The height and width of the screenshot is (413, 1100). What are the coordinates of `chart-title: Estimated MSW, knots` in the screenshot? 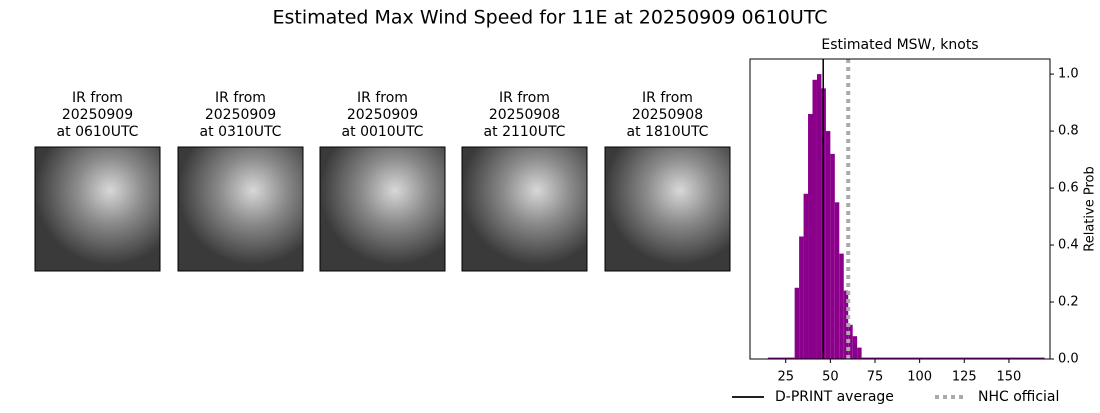 It's located at (899, 45).